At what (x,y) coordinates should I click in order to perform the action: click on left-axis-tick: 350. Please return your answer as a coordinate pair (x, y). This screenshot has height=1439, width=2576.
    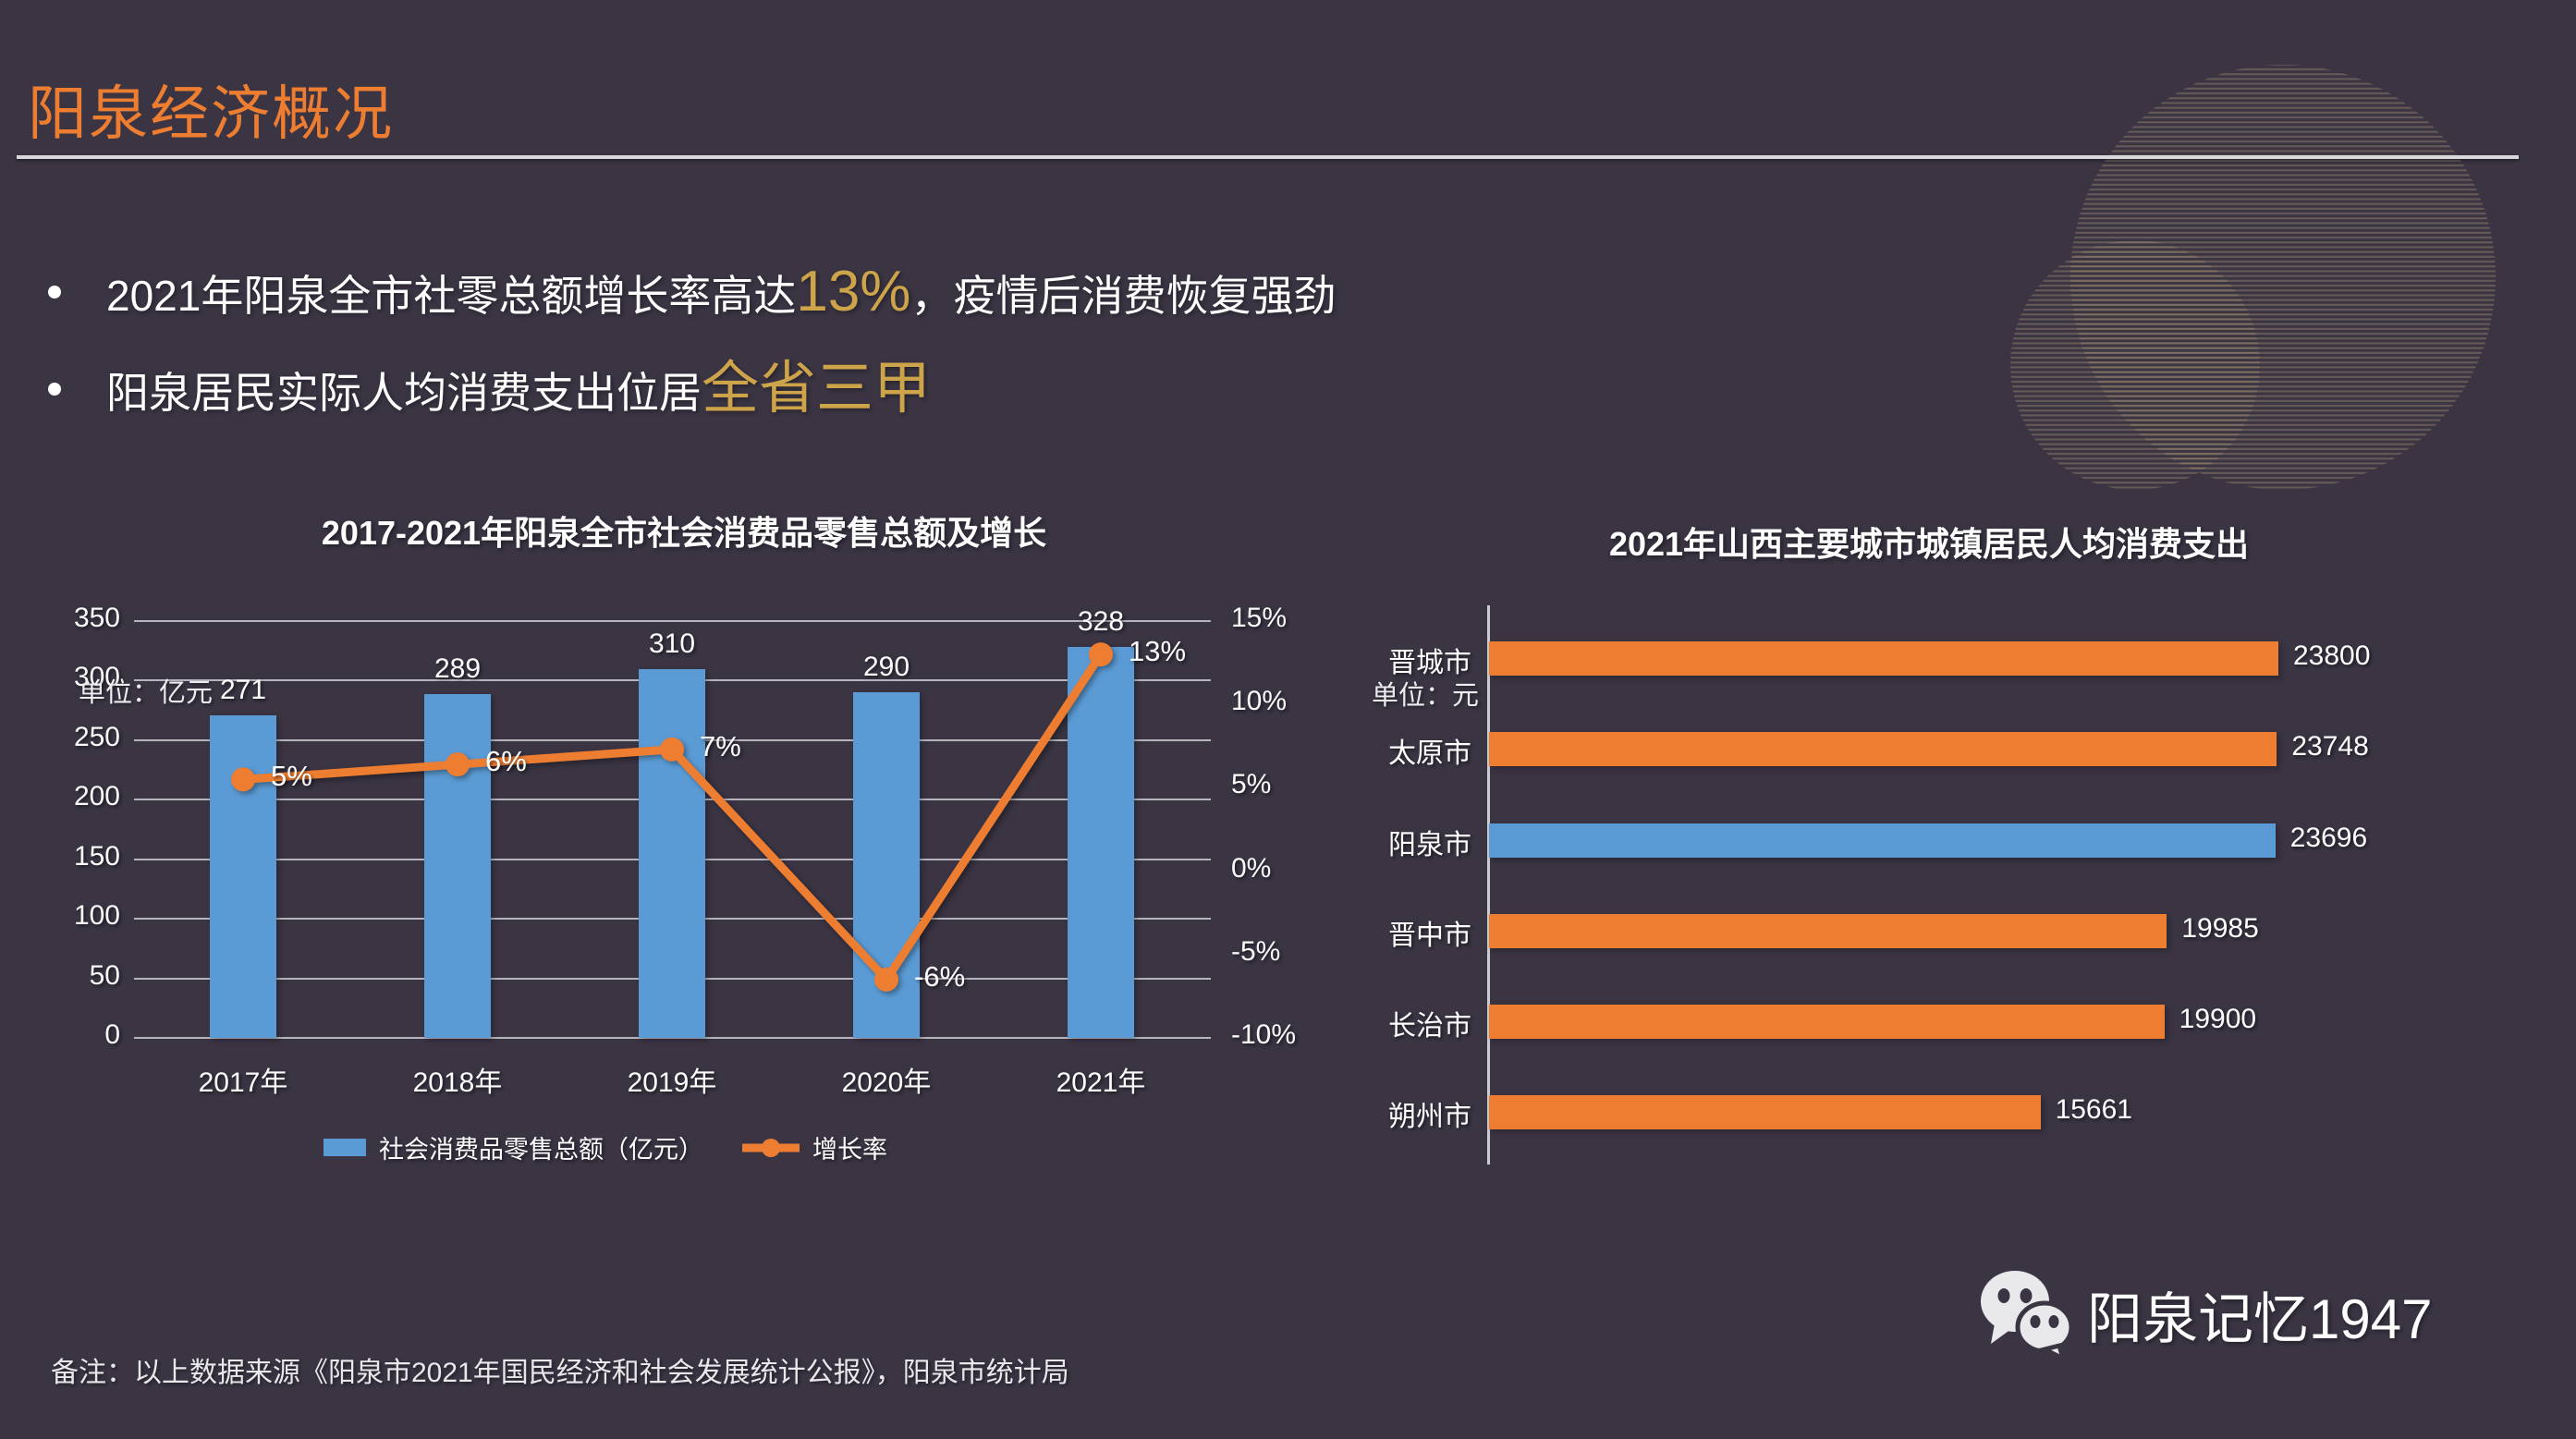
    Looking at the image, I should click on (96, 618).